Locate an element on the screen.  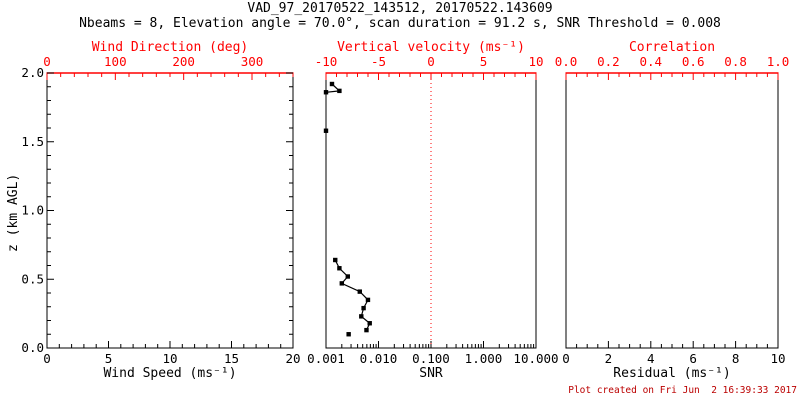
svg-text: 200 is located at coordinates (183, 61).